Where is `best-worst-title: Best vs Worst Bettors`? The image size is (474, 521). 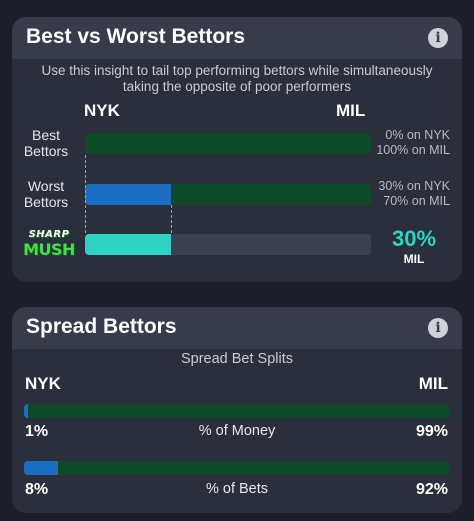 best-worst-title: Best vs Worst Bettors is located at coordinates (136, 36).